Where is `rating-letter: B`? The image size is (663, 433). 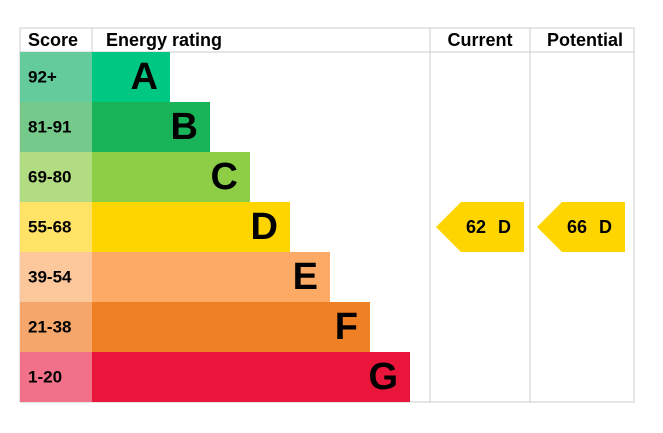
rating-letter: B is located at coordinates (184, 127).